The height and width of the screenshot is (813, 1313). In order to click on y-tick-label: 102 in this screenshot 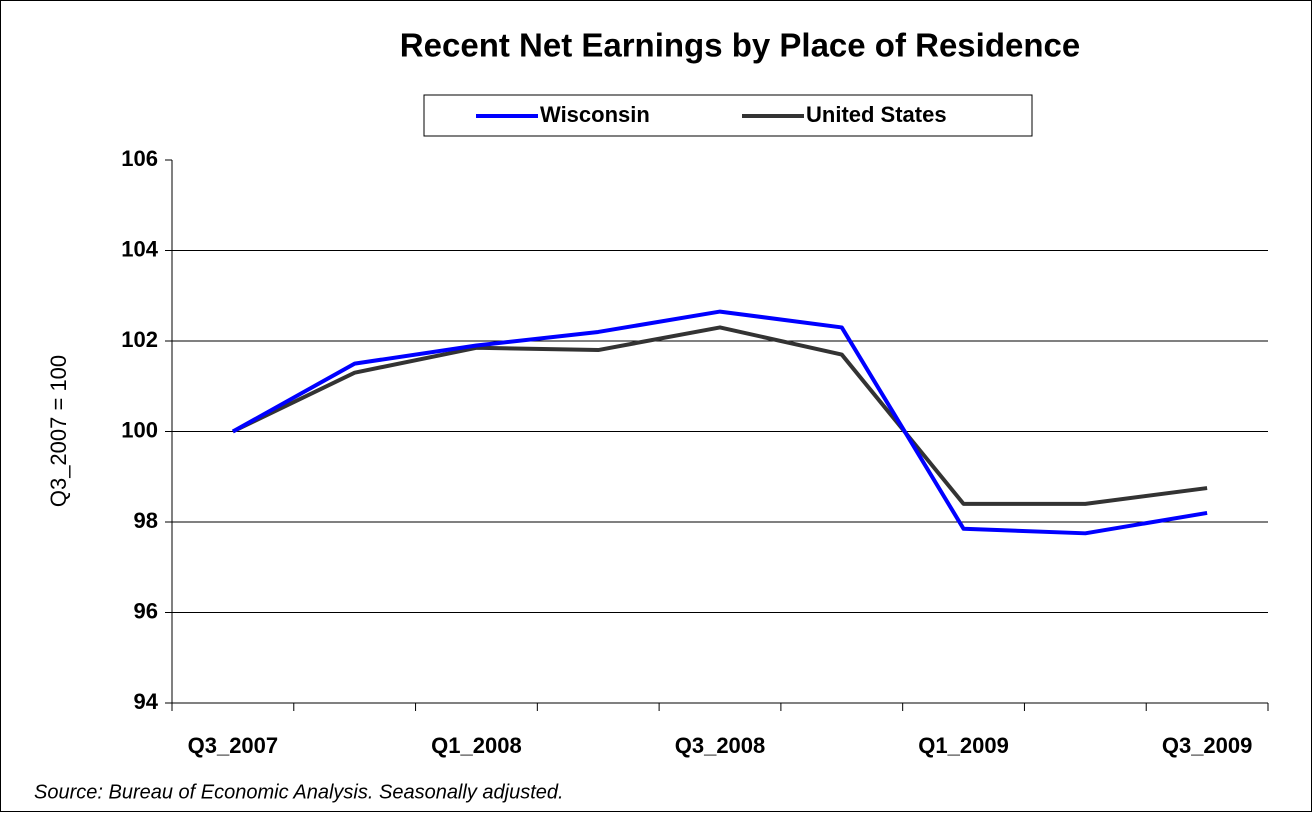, I will do `click(139, 339)`.